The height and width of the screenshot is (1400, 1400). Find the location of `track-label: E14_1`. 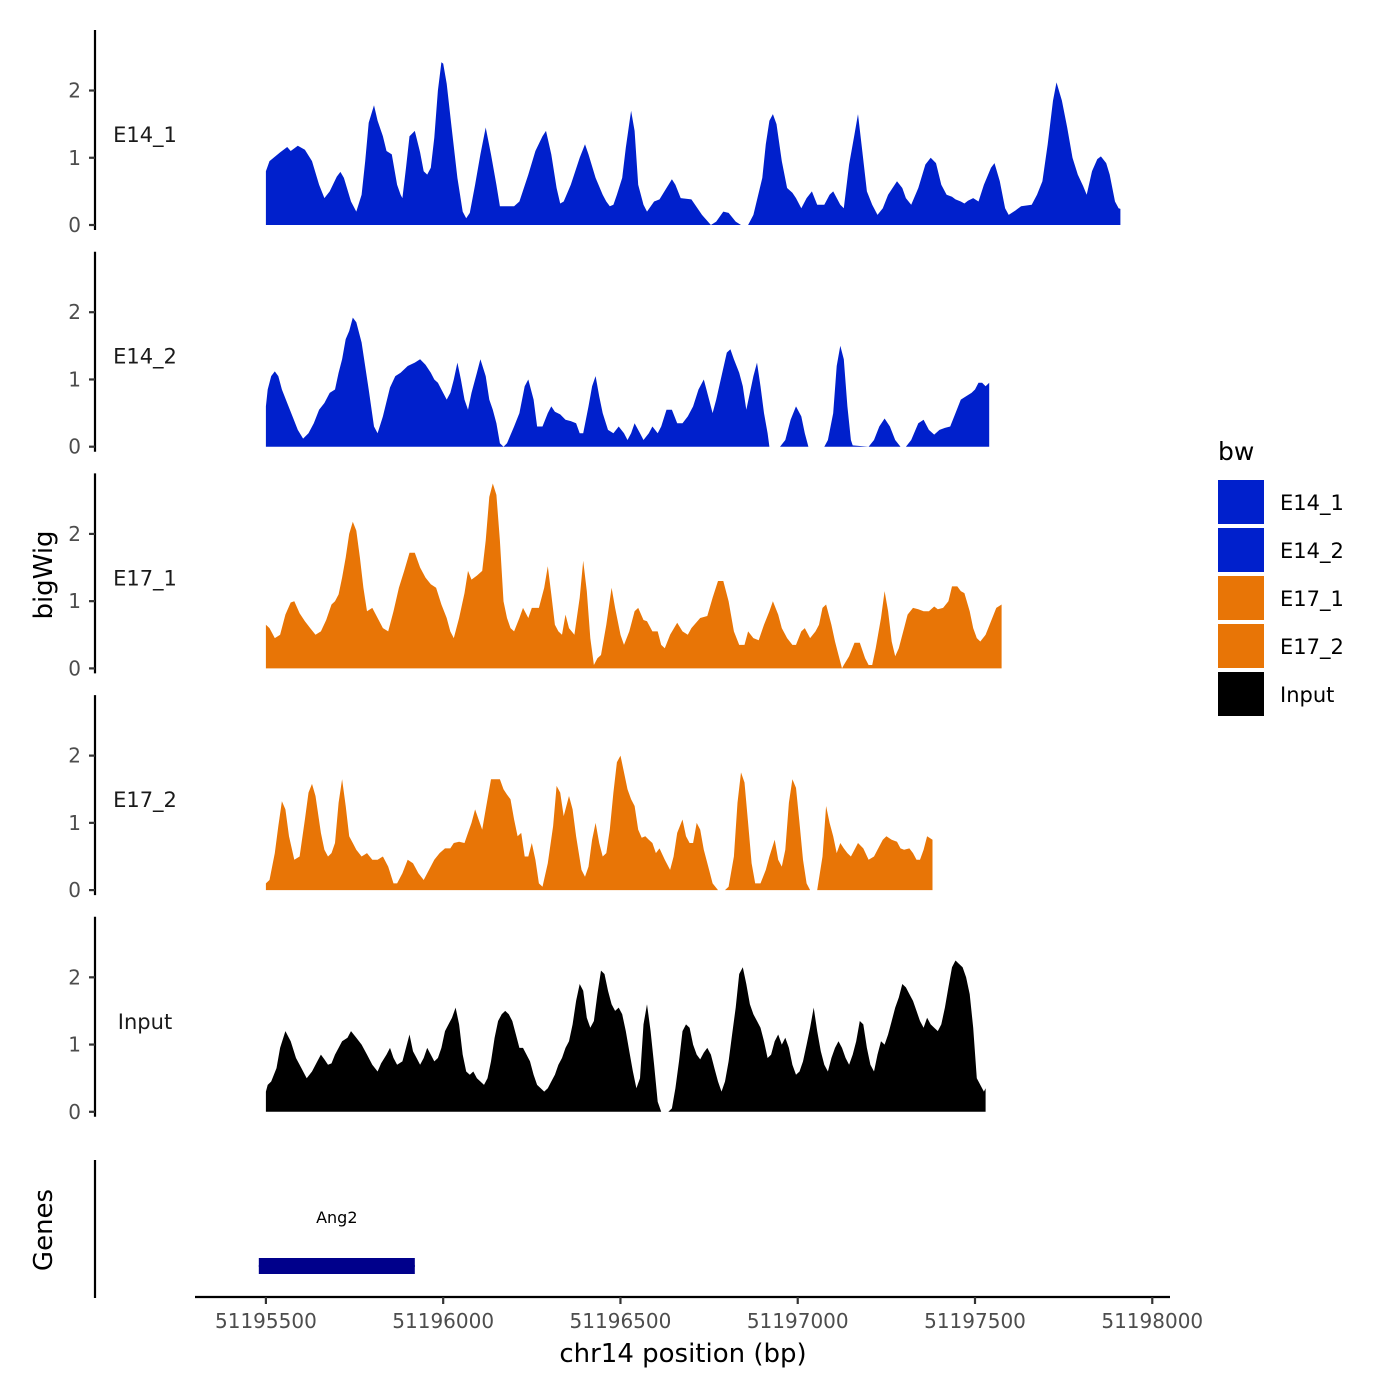

track-label: E14_1 is located at coordinates (145, 135).